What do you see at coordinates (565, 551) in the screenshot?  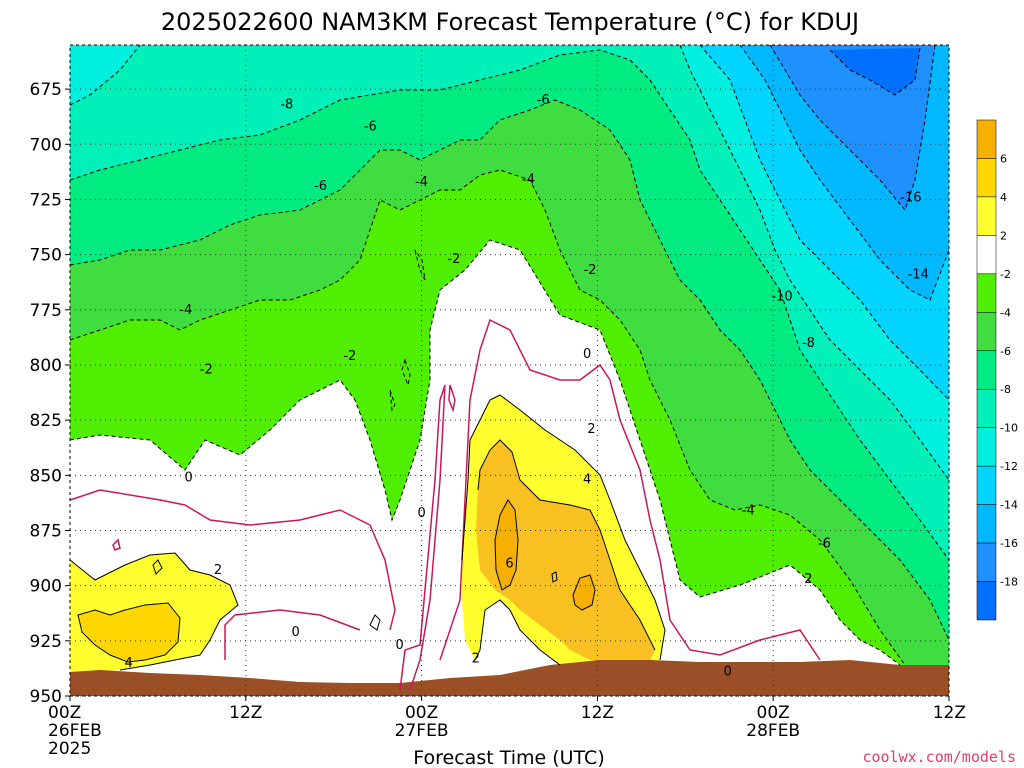 I see `region-above-4-center` at bounding box center [565, 551].